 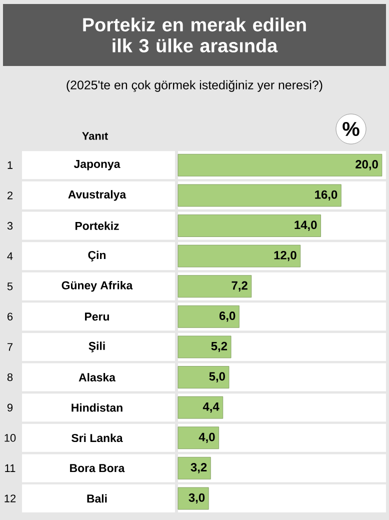 I want to click on y-tick-label: Bali, so click(x=97, y=498).